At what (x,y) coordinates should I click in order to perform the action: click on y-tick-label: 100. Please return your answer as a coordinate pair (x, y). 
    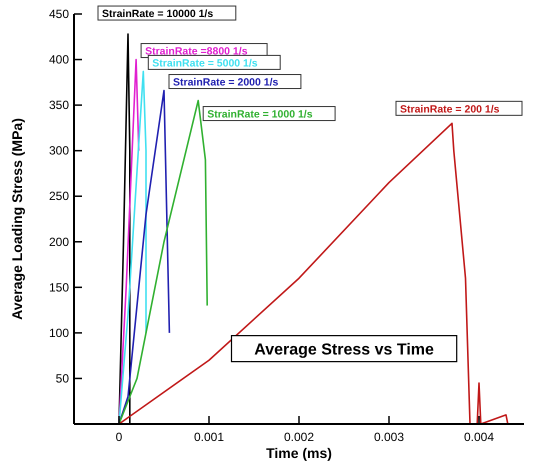
    Looking at the image, I should click on (59, 333).